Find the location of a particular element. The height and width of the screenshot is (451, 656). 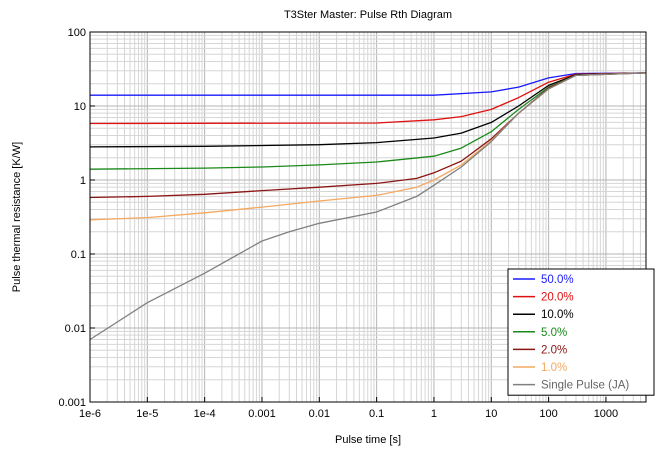

x-tick-label: 10 is located at coordinates (491, 414).